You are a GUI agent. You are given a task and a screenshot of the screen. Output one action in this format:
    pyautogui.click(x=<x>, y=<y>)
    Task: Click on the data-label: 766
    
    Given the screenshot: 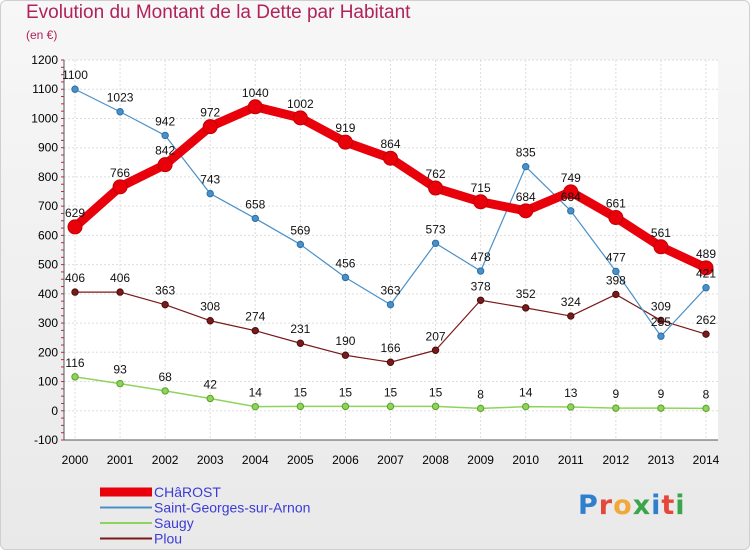 What is the action you would take?
    pyautogui.click(x=120, y=173)
    